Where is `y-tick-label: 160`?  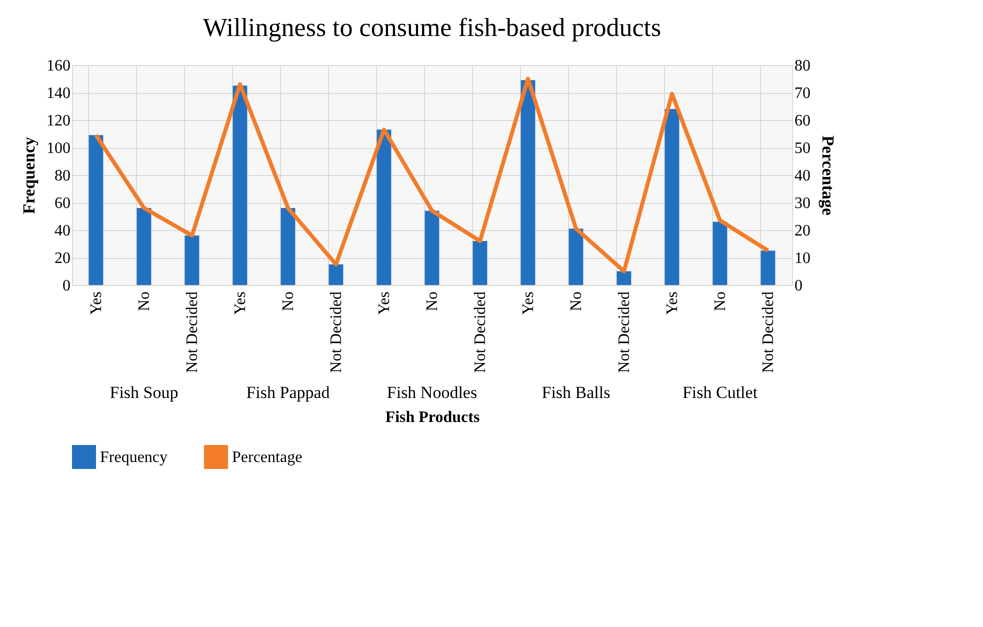 y-tick-label: 160 is located at coordinates (58, 66).